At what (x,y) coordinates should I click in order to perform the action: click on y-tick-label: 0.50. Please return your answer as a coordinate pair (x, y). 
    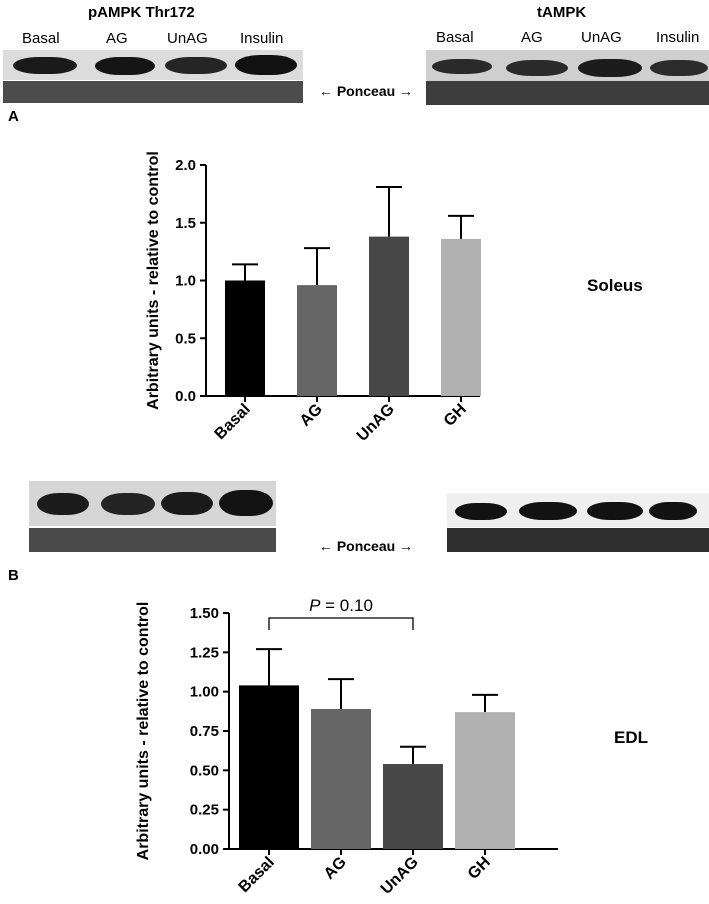
    Looking at the image, I should click on (204, 770).